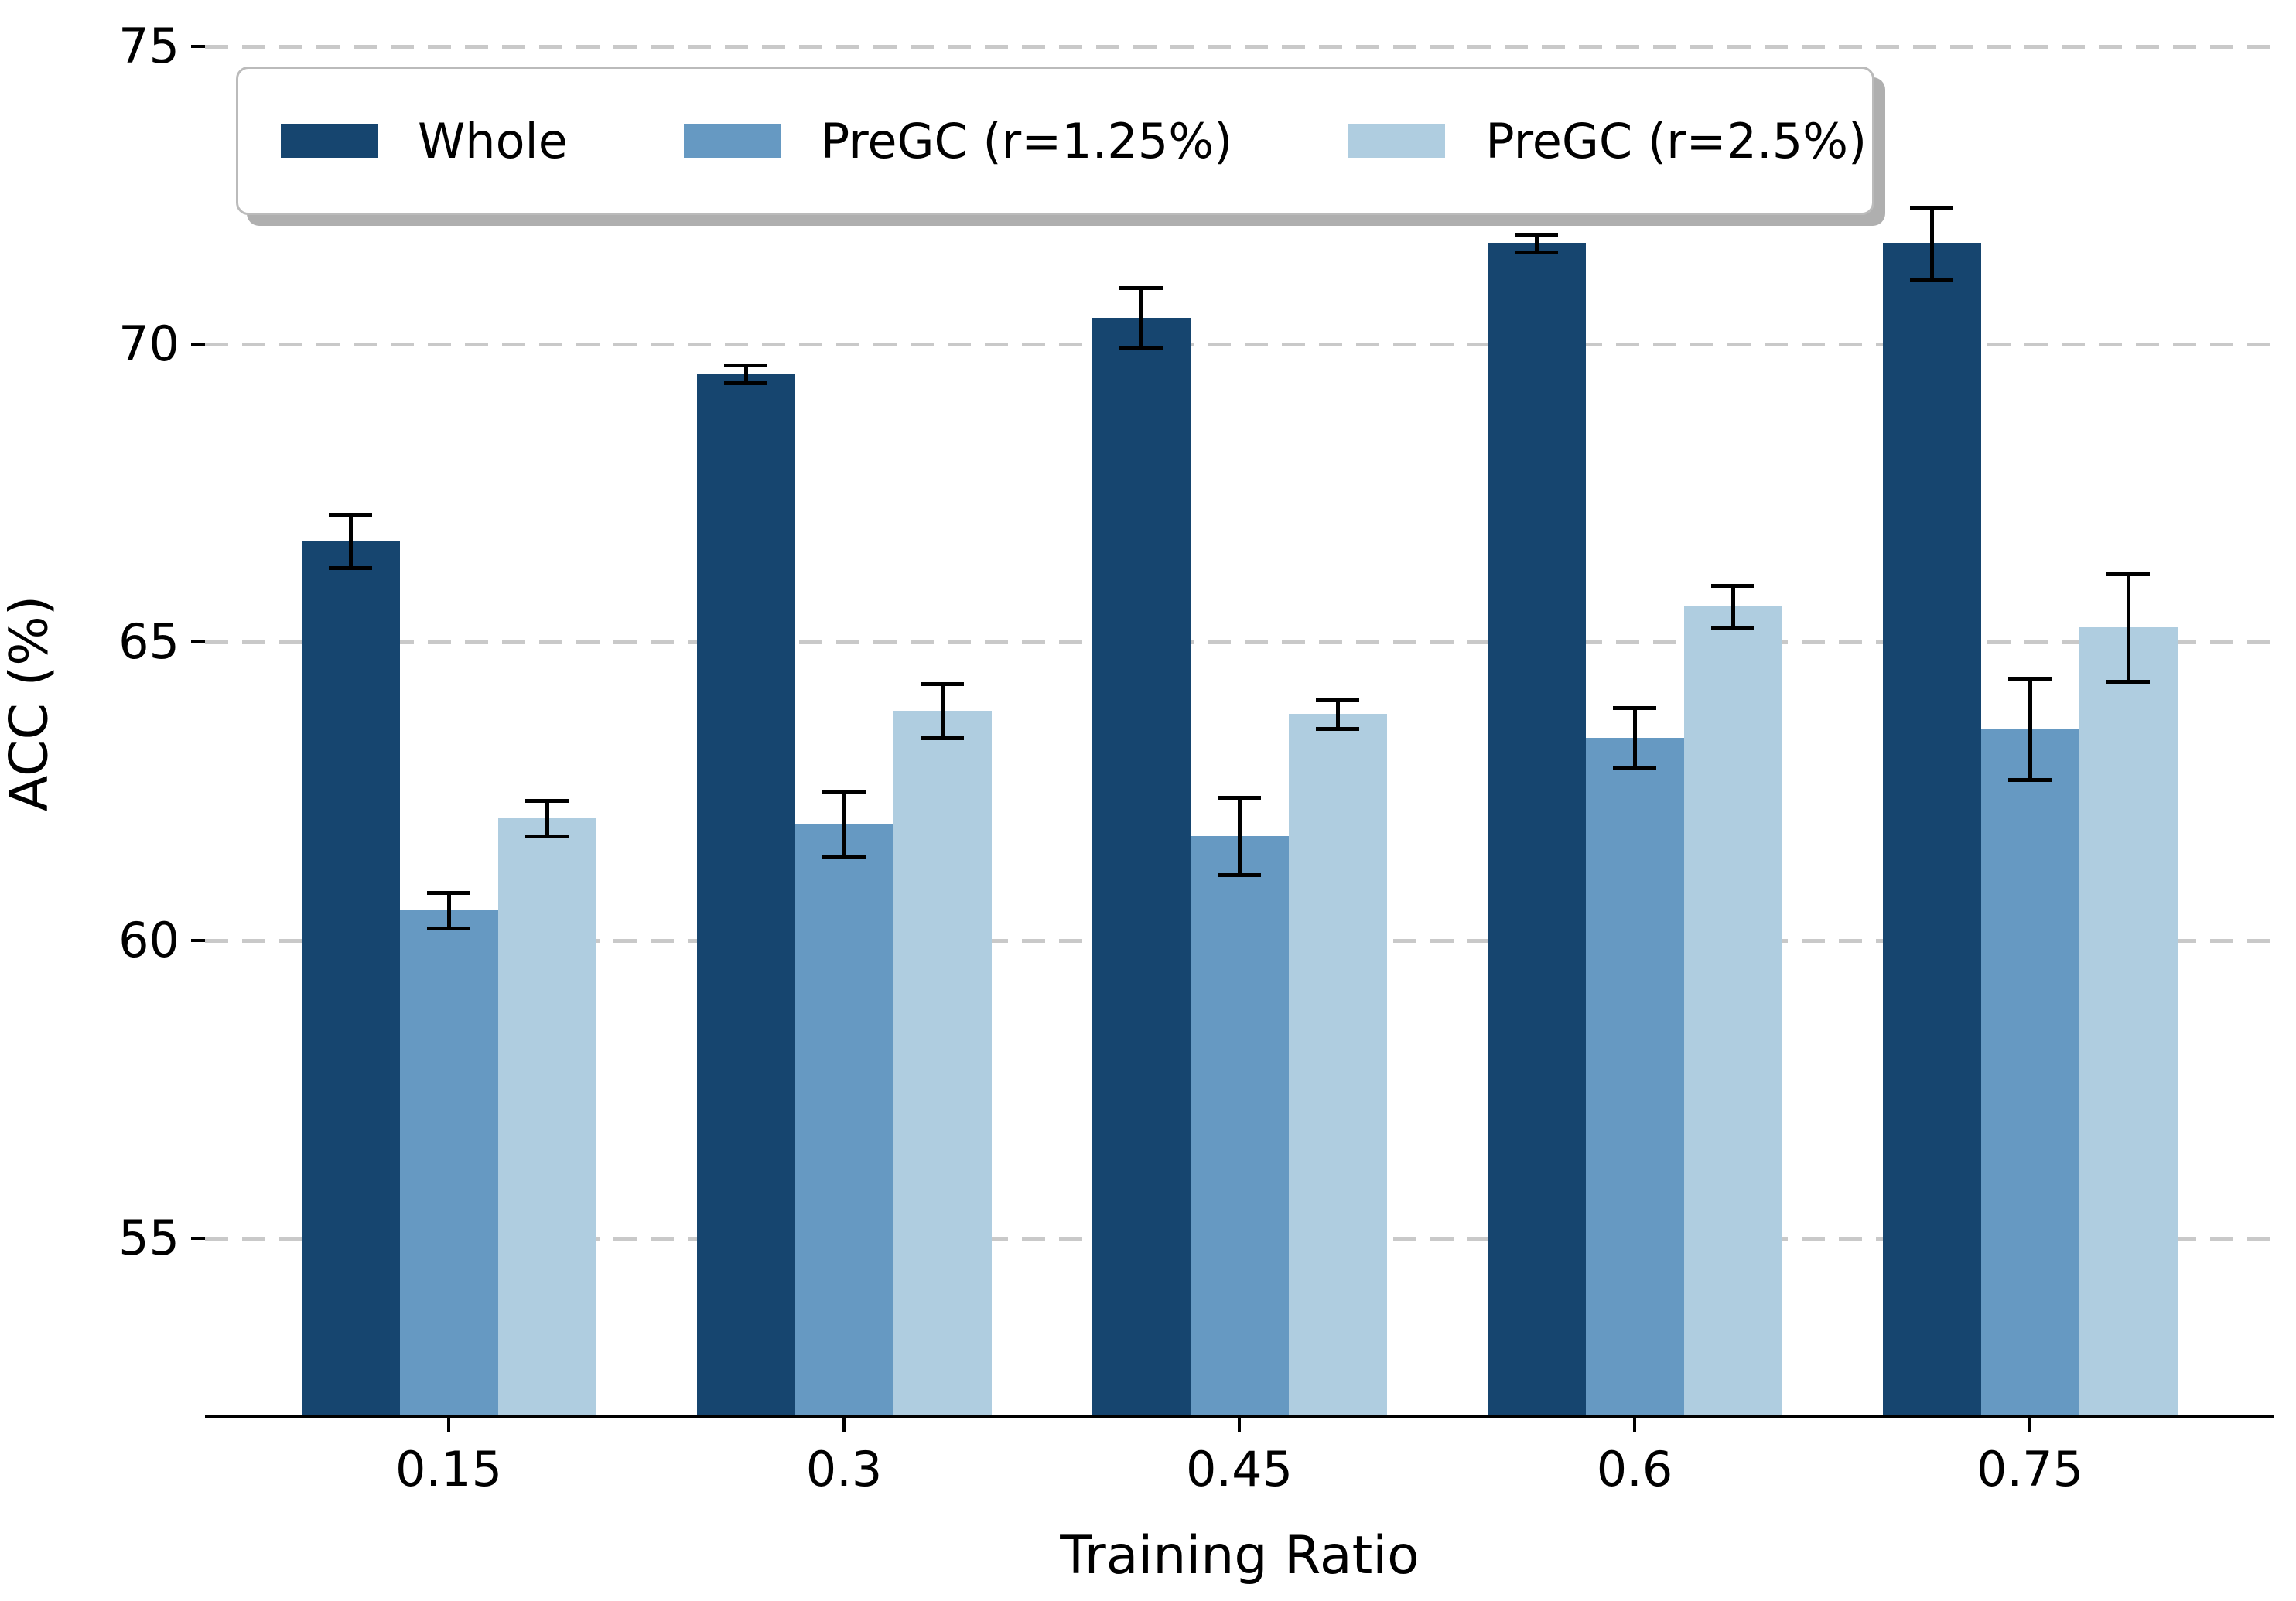 This screenshot has width=2296, height=1601. I want to click on x-tick-0.45, so click(1239, 1425).